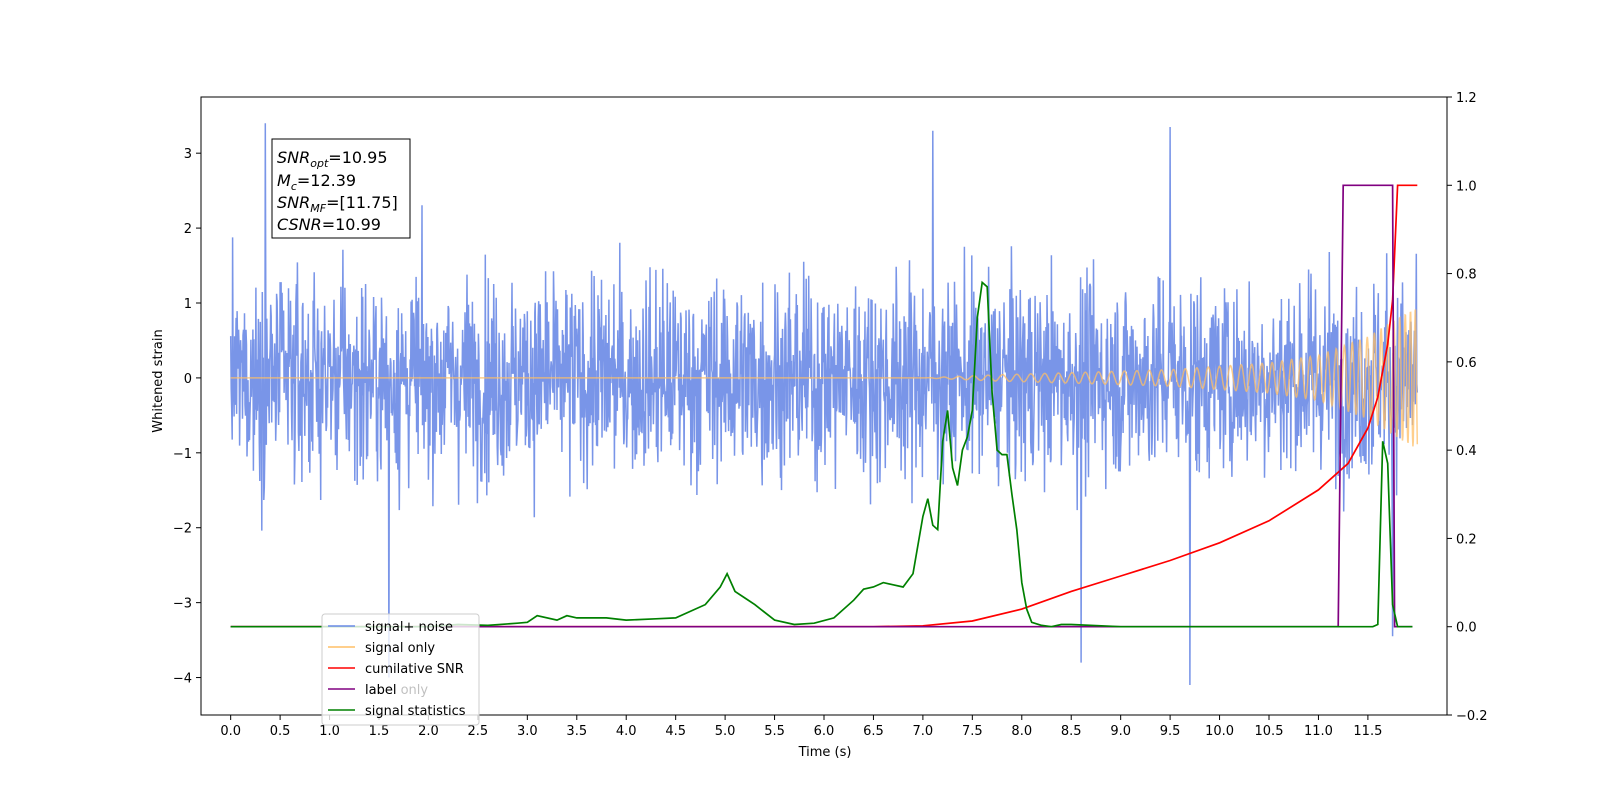  I want to click on legend-frame, so click(400, 669).